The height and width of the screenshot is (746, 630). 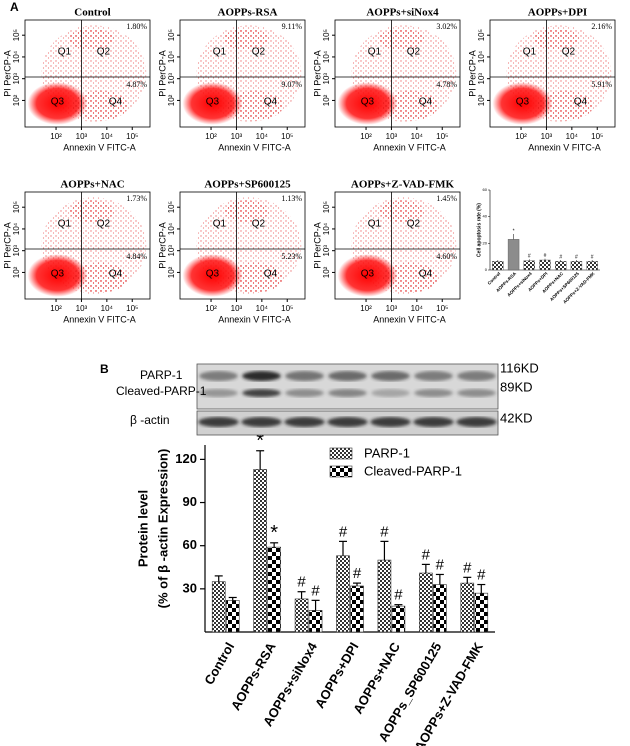 What do you see at coordinates (291, 256) in the screenshot?
I see `quadrant-percent: 5.23%` at bounding box center [291, 256].